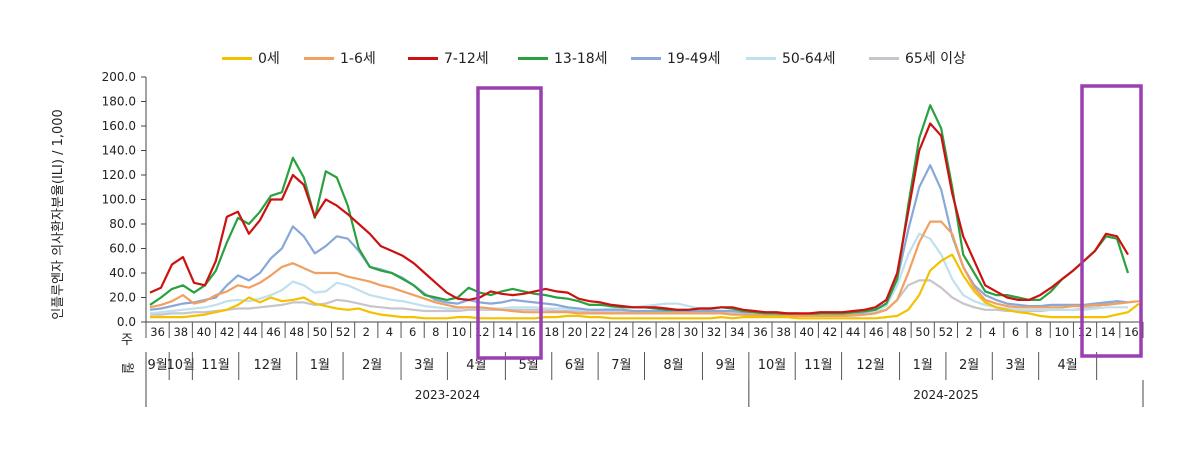  What do you see at coordinates (1085, 332) in the screenshot?
I see `week-label: 12` at bounding box center [1085, 332].